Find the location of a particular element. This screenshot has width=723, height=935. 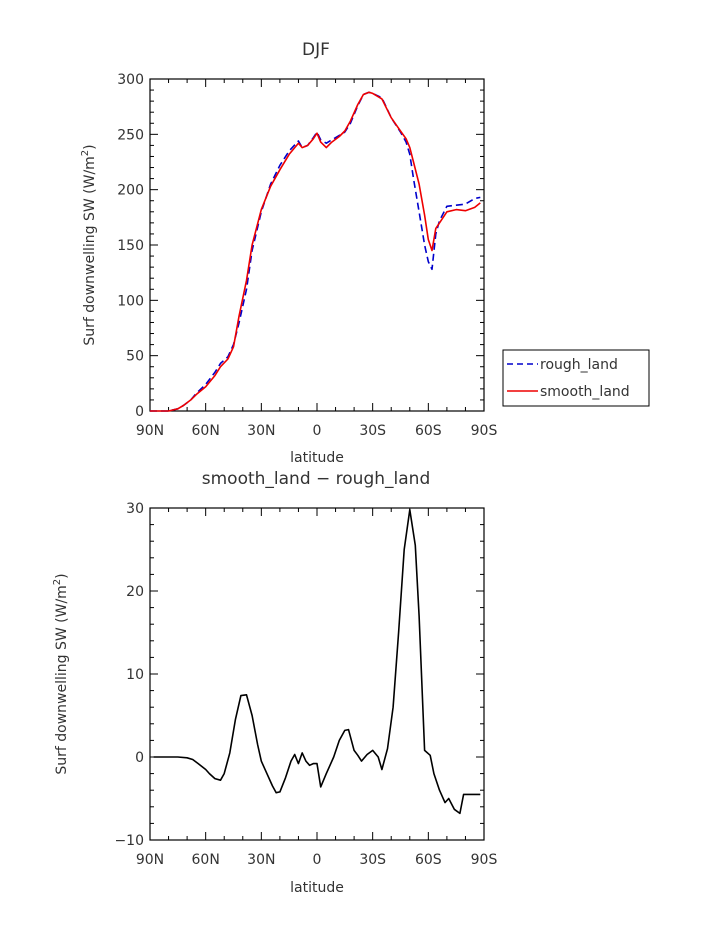

top-y-tick-label: 150 is located at coordinates (130, 246).